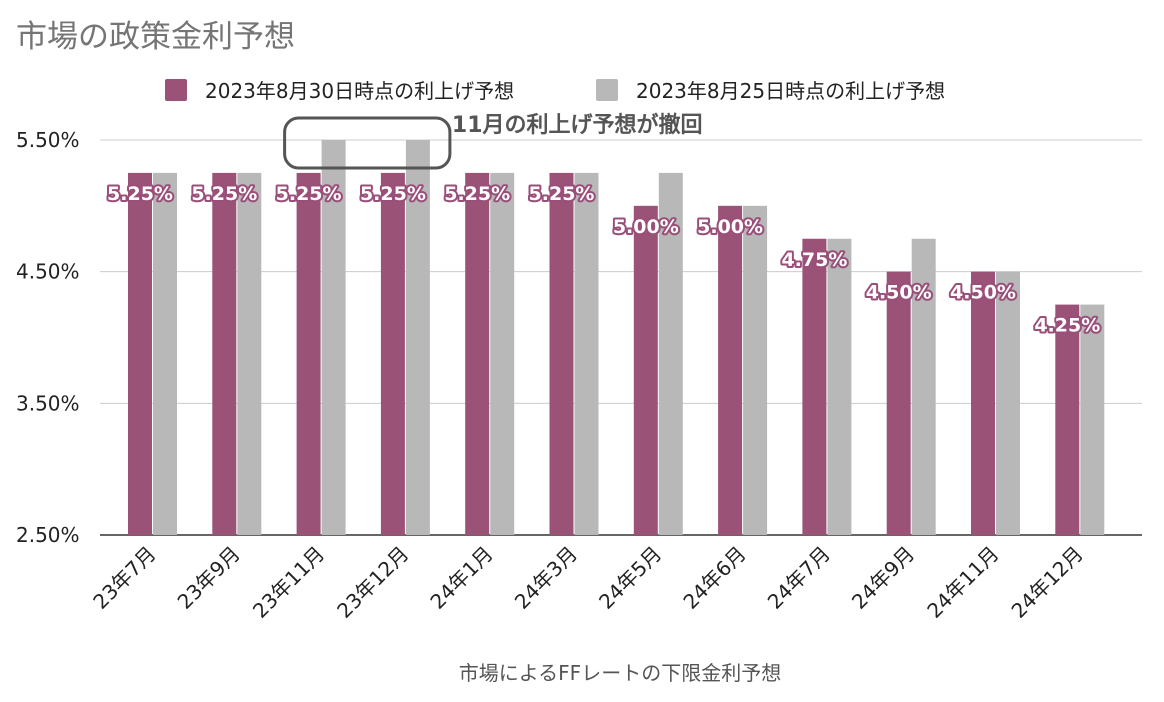 The width and height of the screenshot is (1164, 702). I want to click on x-tick-label: 24年7月, so click(799, 578).